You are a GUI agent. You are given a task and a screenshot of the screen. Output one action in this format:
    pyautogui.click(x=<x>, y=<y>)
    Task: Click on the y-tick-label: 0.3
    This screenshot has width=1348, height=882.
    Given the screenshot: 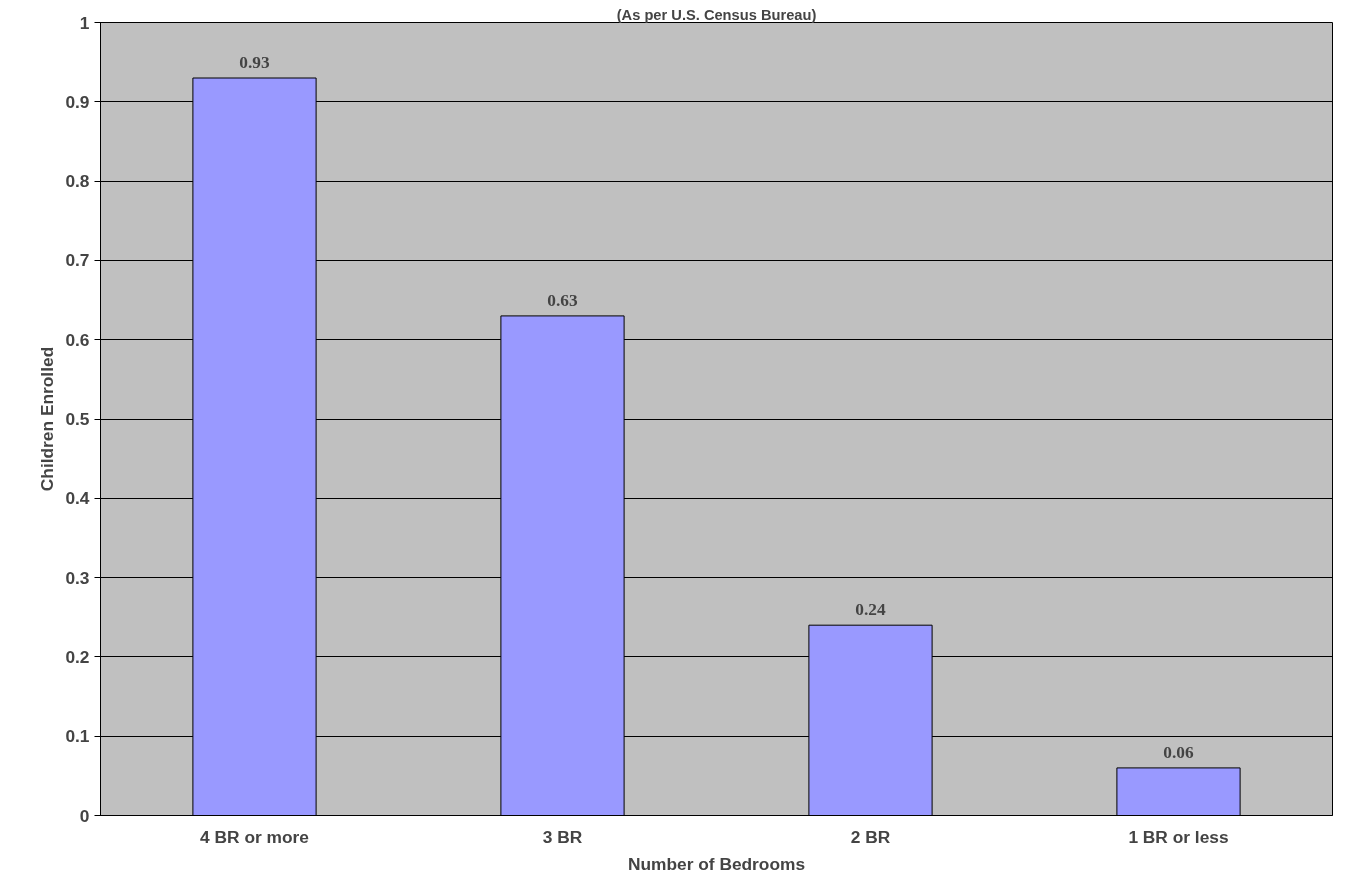 What is the action you would take?
    pyautogui.click(x=77, y=577)
    